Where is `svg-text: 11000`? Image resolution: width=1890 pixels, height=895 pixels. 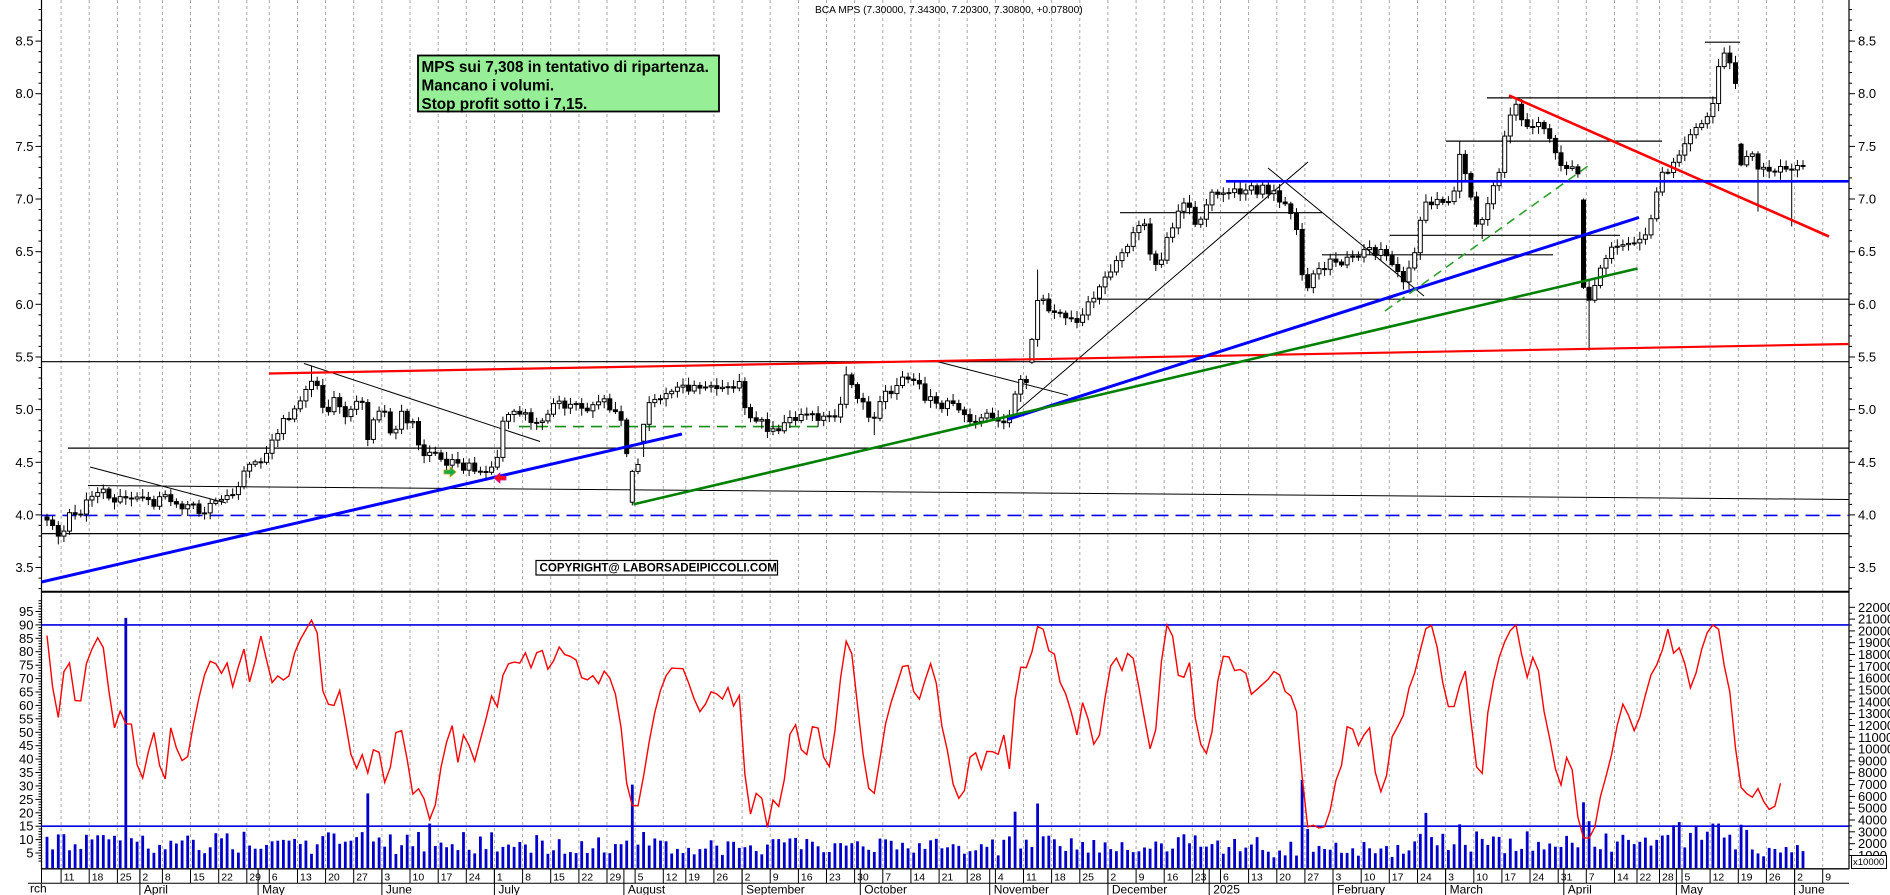 svg-text: 11000 is located at coordinates (1874, 737).